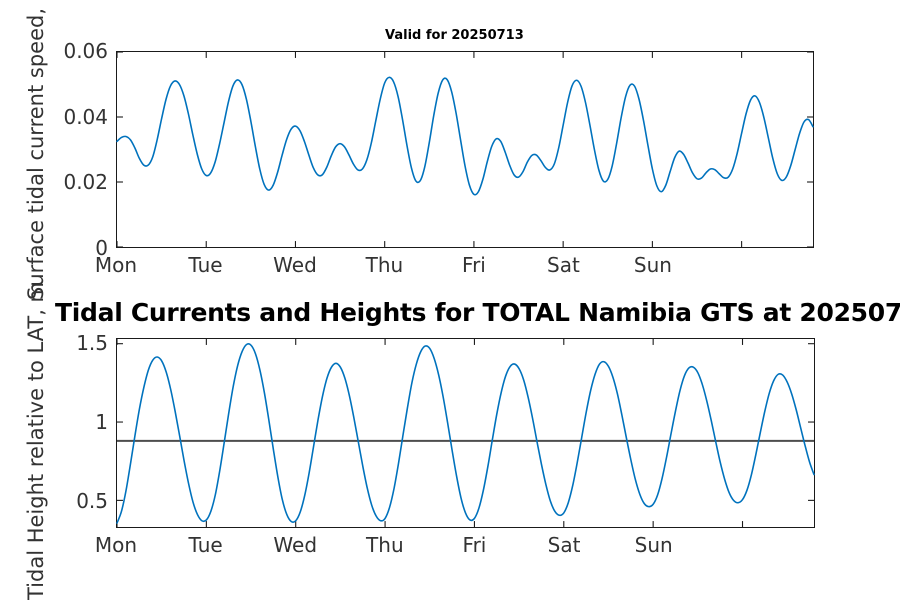 This screenshot has height=600, width=900. Describe the element at coordinates (454, 35) in the screenshot. I see `chart-subtitle-valid-for: Valid for 20250713` at that location.